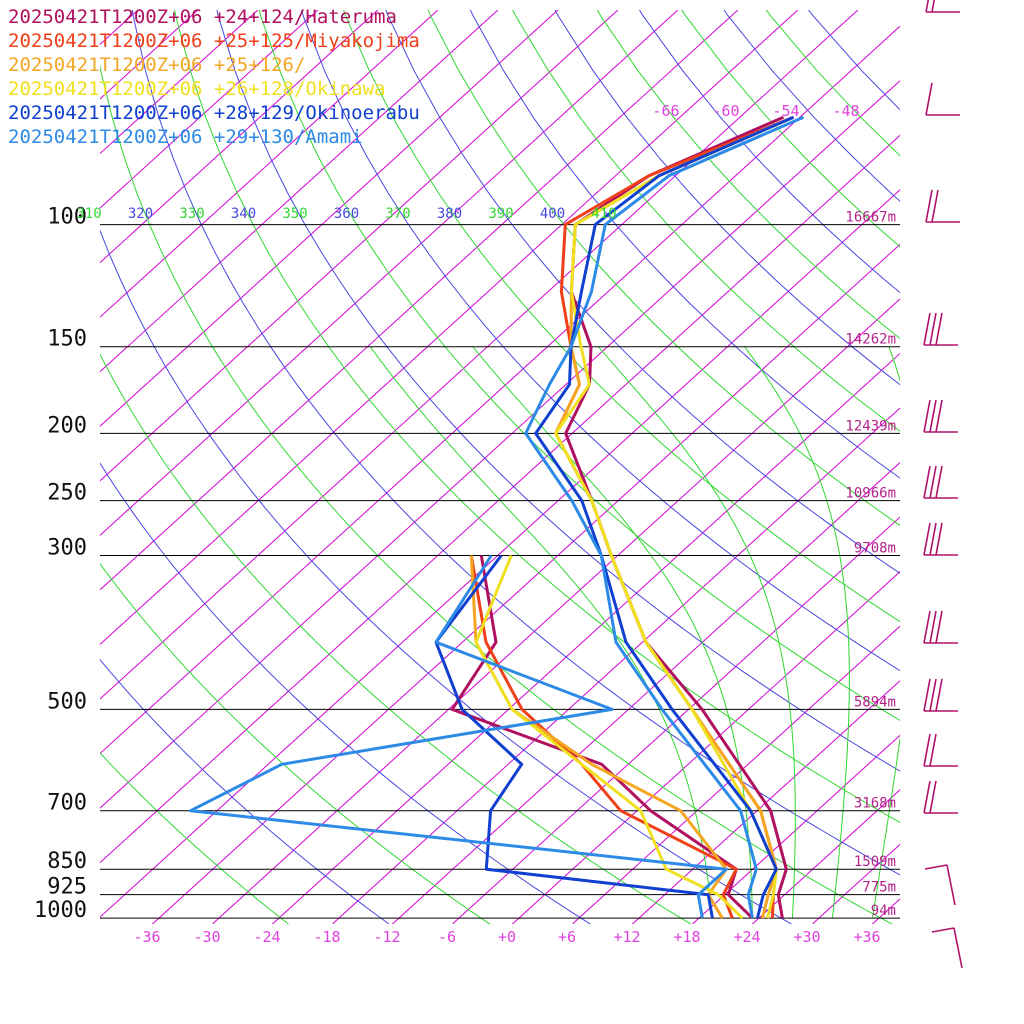 The width and height of the screenshot is (1024, 1024). What do you see at coordinates (243, 214) in the screenshot?
I see `theta-label: 340` at bounding box center [243, 214].